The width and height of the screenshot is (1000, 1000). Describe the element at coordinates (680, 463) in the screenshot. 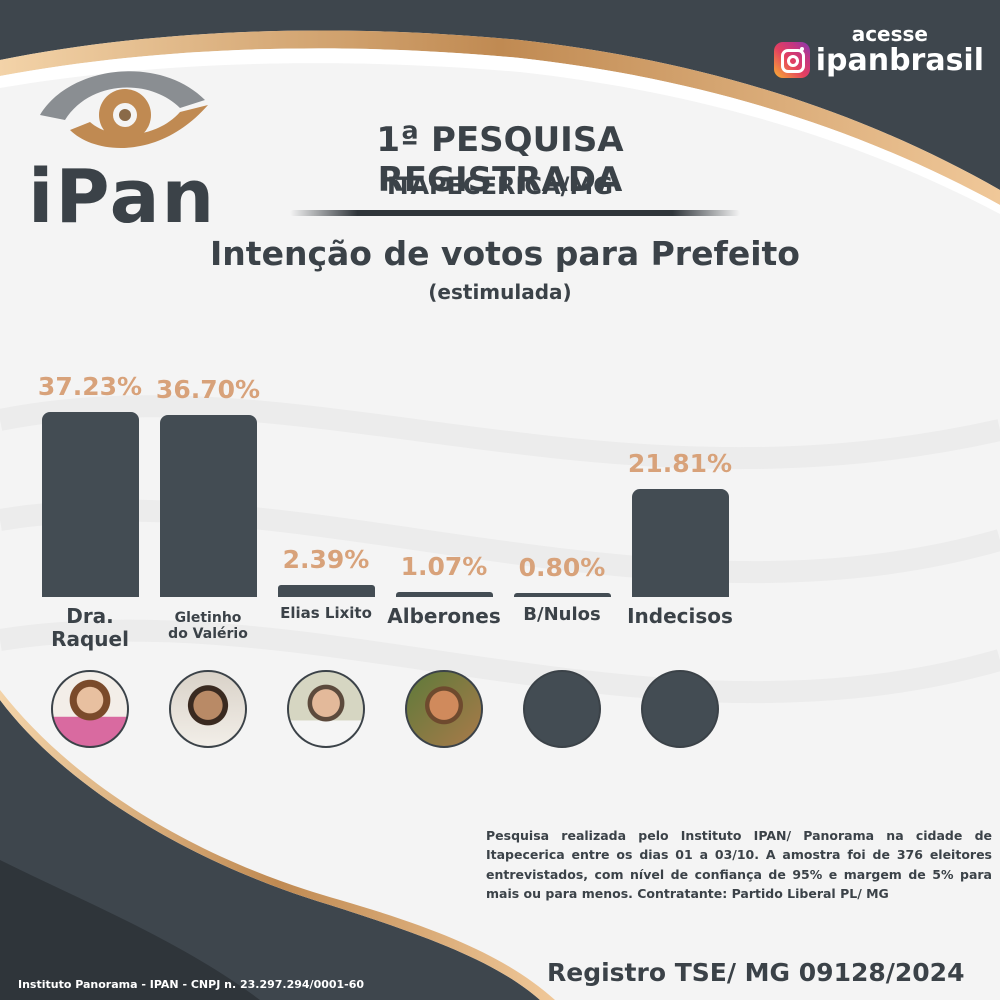

I see `bar-value-label: 21.81%` at that location.